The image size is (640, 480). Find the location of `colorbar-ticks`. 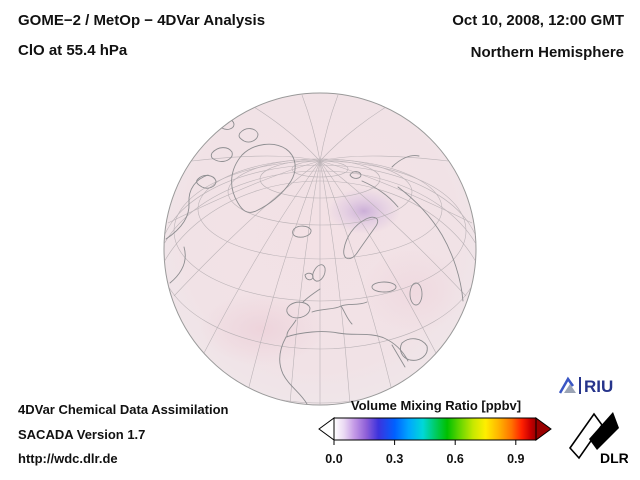

colorbar-ticks is located at coordinates (425, 442).